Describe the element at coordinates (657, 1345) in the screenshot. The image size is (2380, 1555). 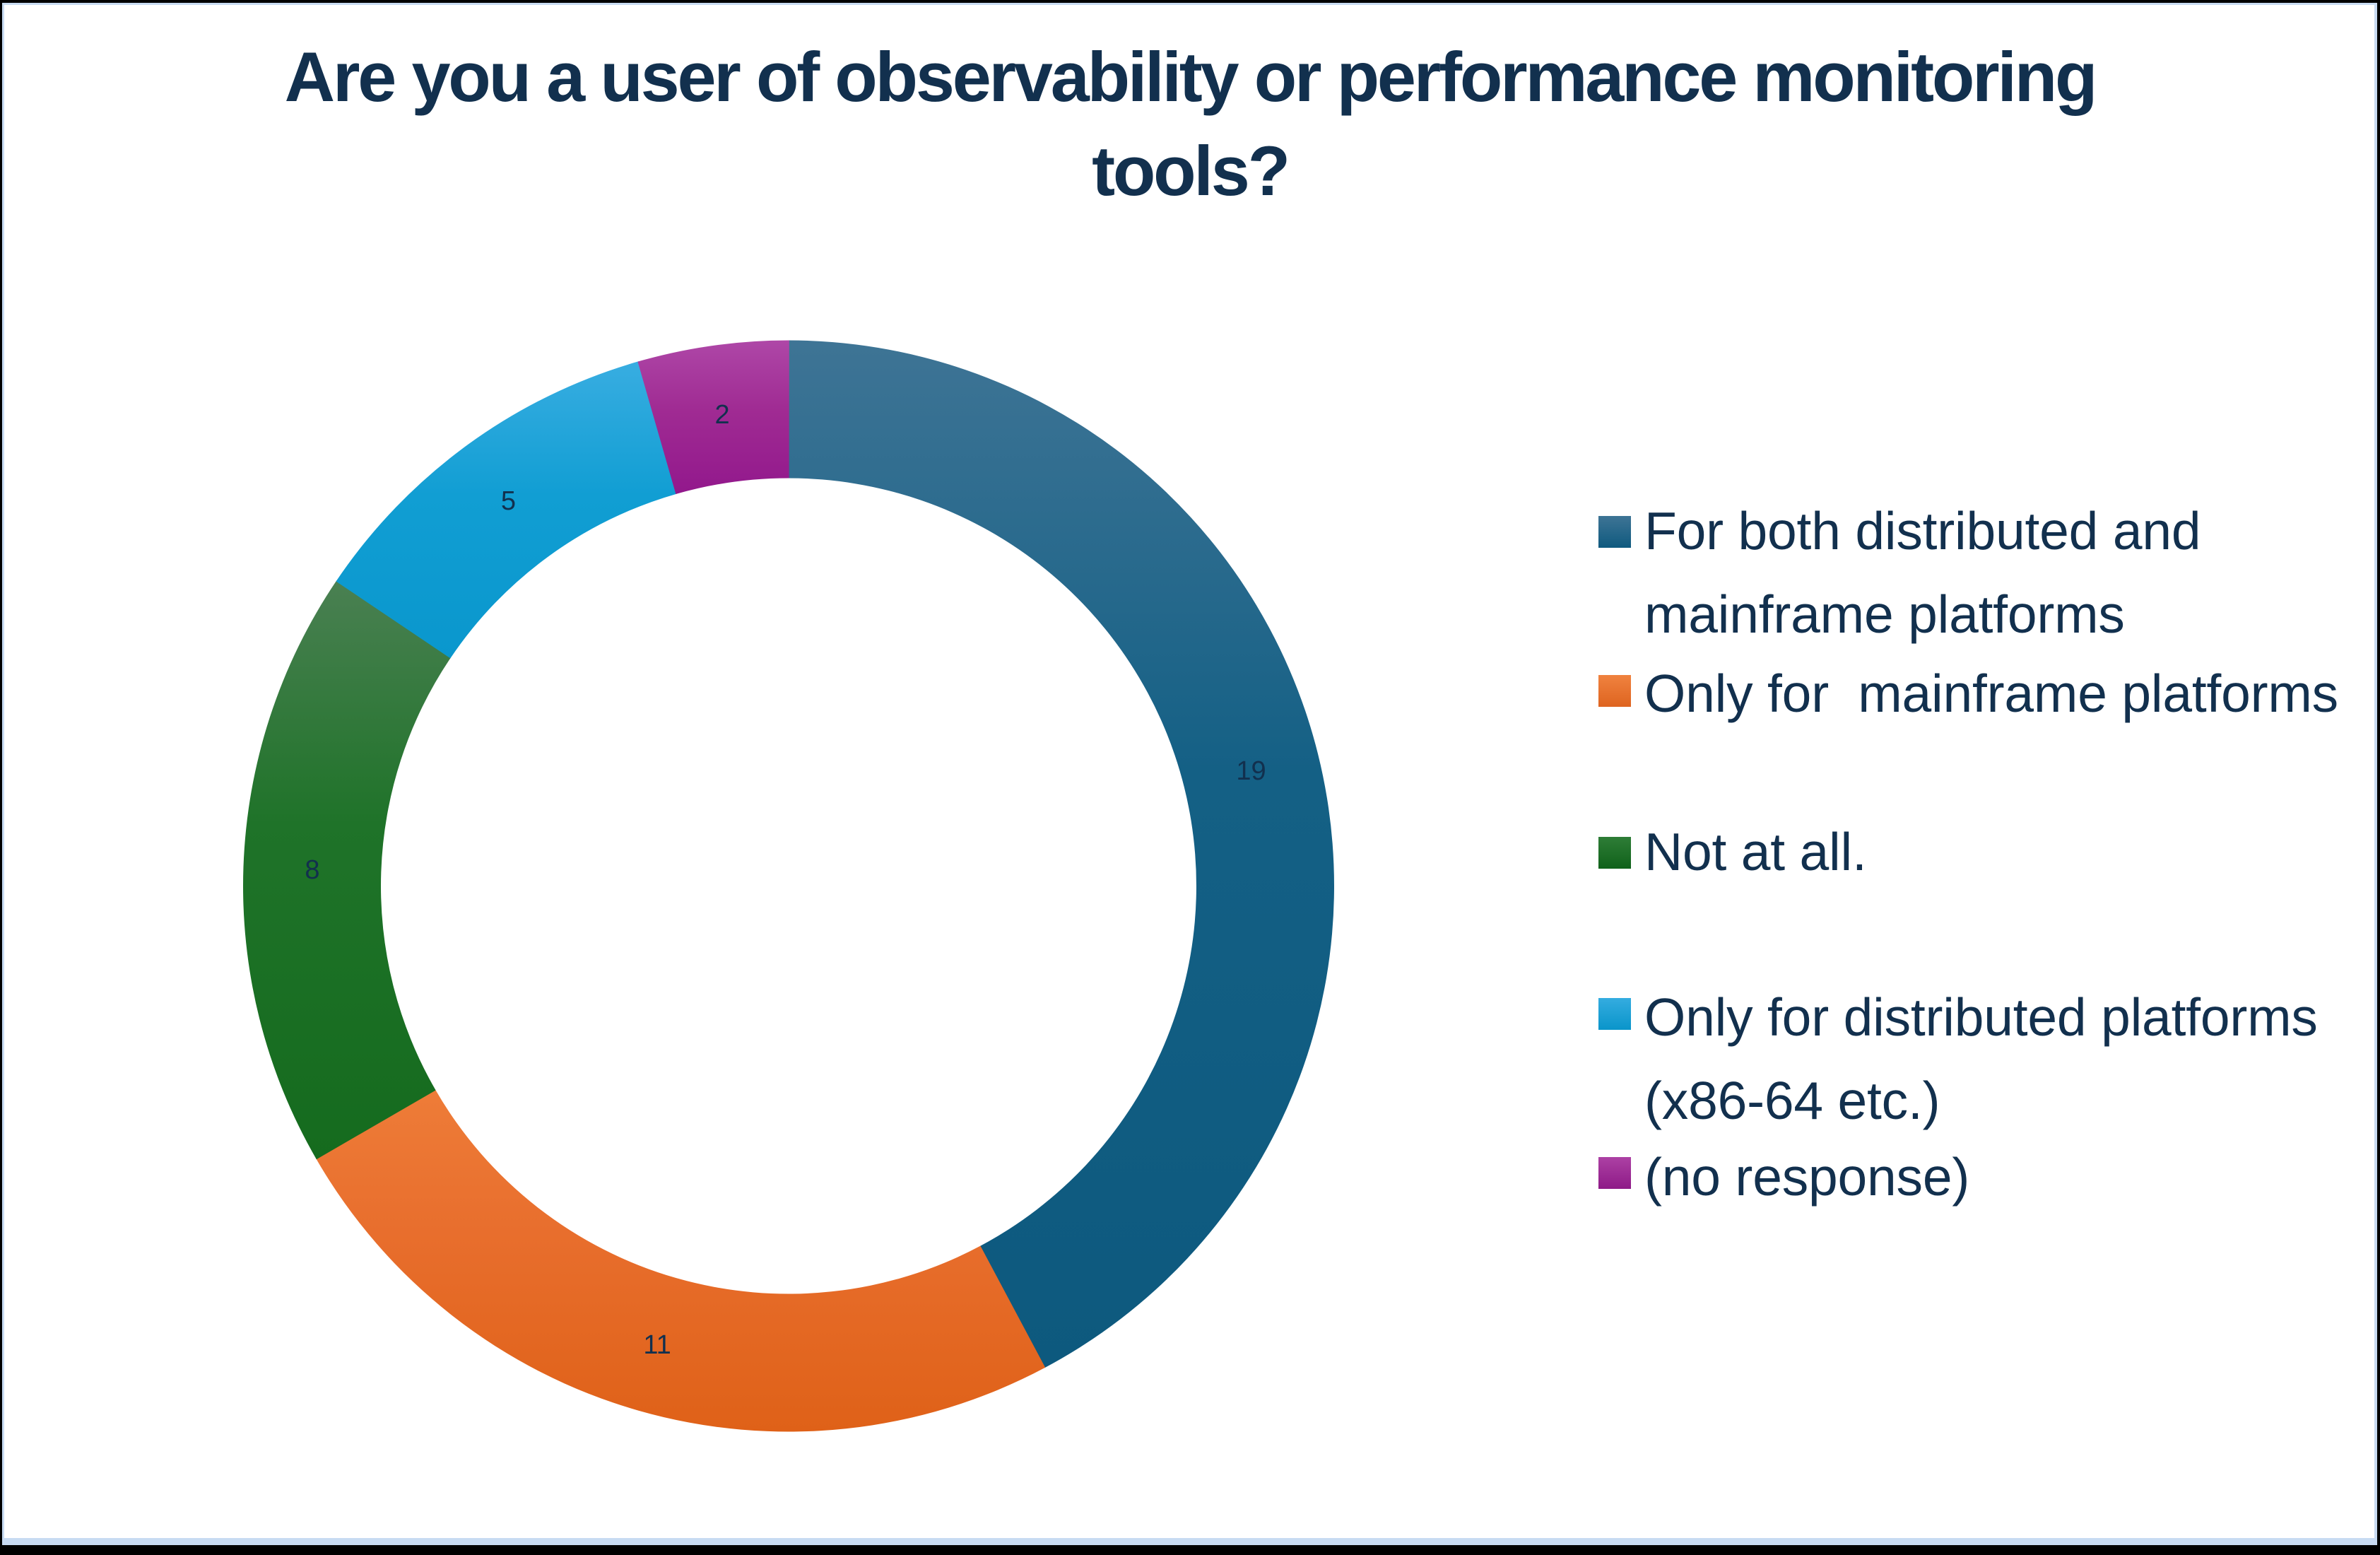
I see `svg-text: 11` at that location.